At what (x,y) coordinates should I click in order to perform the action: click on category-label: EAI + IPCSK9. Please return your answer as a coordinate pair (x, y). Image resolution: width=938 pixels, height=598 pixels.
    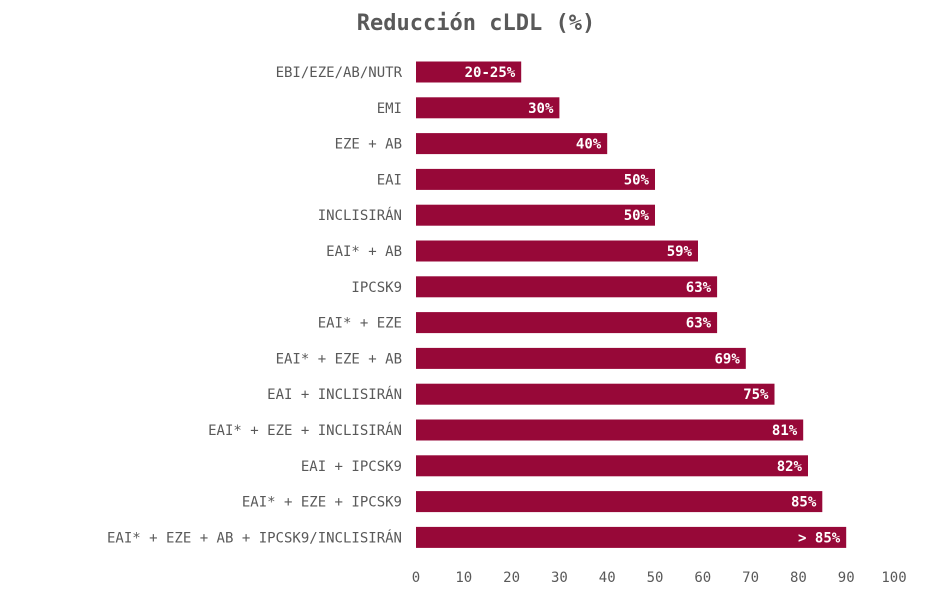
    Looking at the image, I should click on (351, 467).